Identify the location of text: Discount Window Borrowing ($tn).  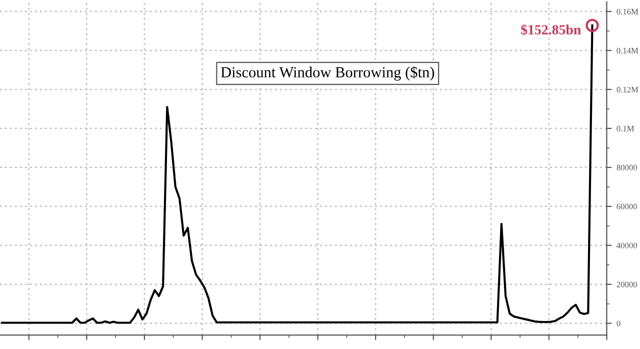
(327, 73).